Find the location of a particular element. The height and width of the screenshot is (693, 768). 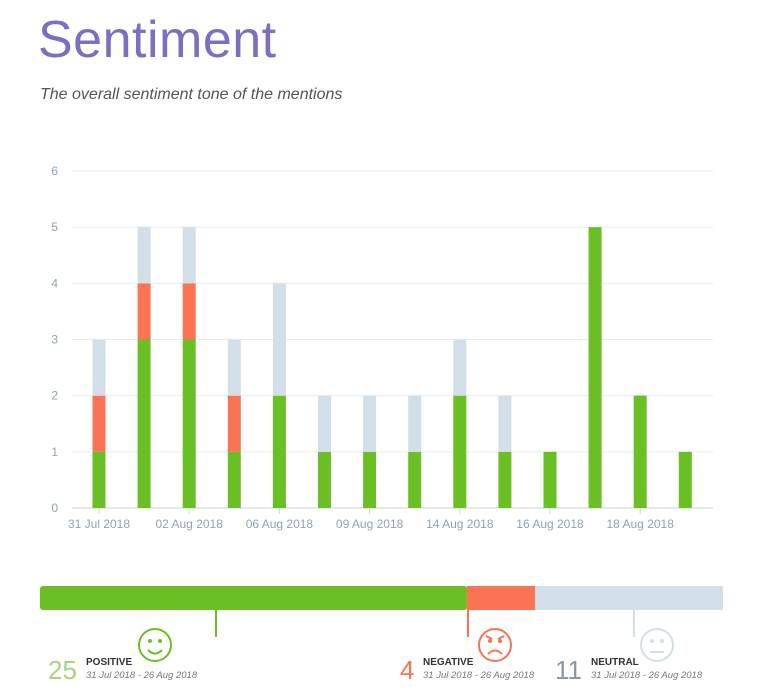

x-tick-label: 06 Aug 2018 is located at coordinates (280, 524).